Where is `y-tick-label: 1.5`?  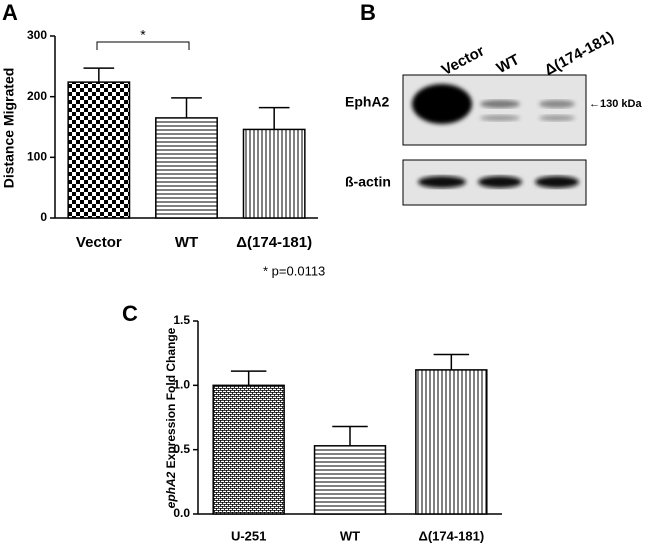 y-tick-label: 1.5 is located at coordinates (181, 320).